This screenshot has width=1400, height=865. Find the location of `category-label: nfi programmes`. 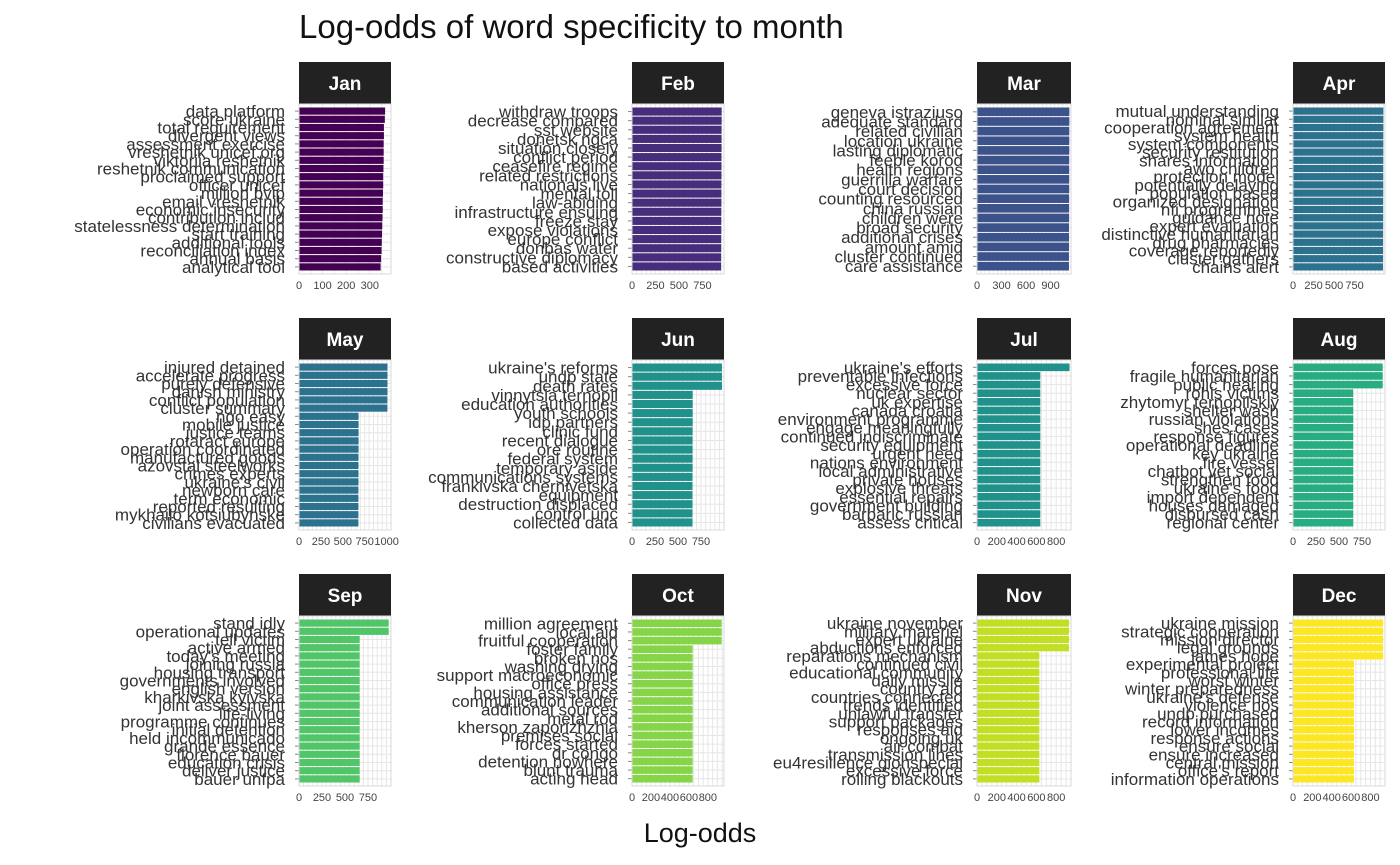

category-label: nfi programmes is located at coordinates (1220, 210).